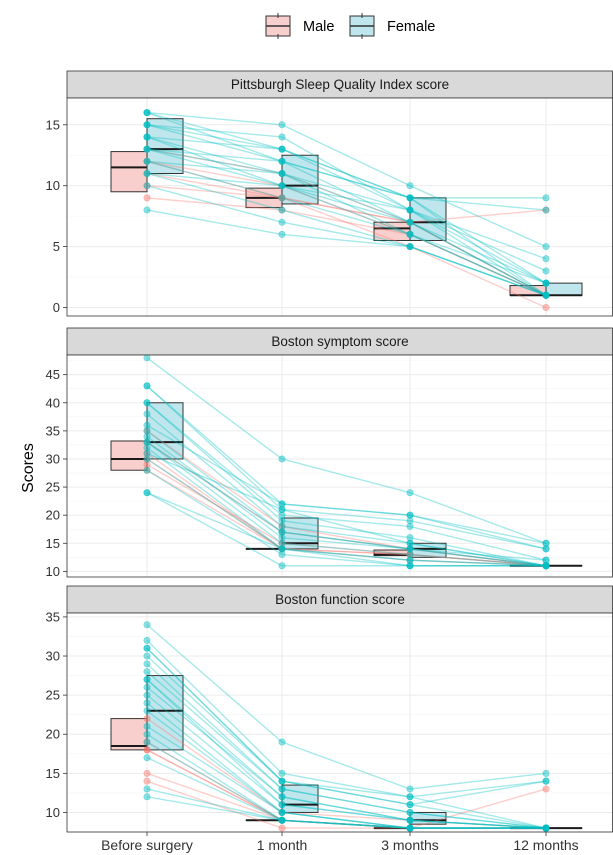 The height and width of the screenshot is (855, 613). I want to click on legend-label-male: Male, so click(318, 27).